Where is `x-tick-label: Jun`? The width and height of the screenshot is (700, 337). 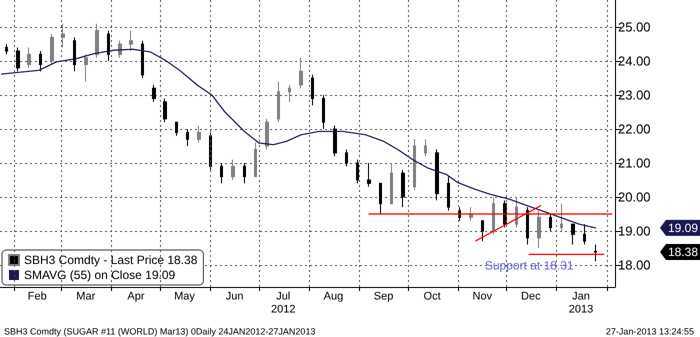
x-tick-label: Jun is located at coordinates (235, 296).